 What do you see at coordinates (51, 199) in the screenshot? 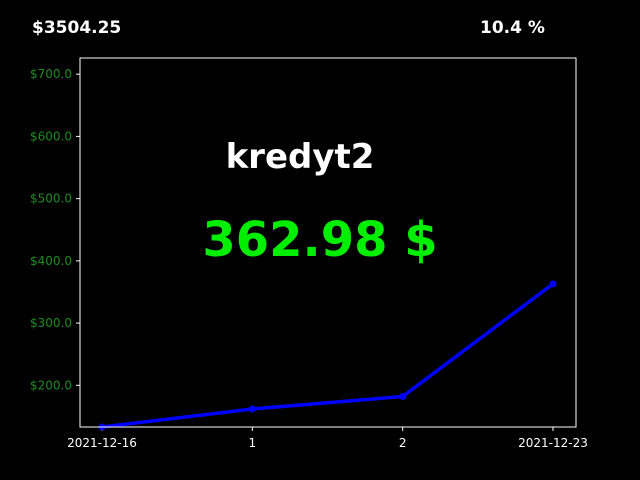
I see `y-tick-label: $500.0` at bounding box center [51, 199].